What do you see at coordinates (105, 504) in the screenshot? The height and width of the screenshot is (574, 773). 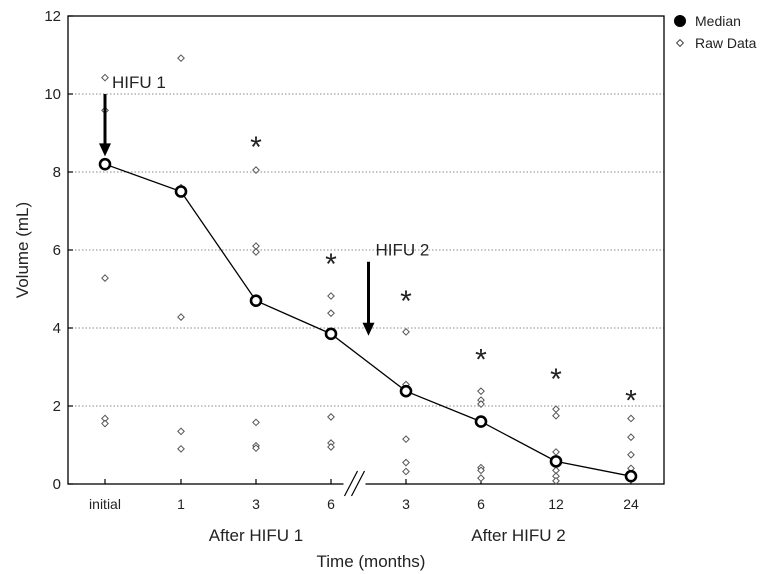 I see `x-tick-label: initial` at bounding box center [105, 504].